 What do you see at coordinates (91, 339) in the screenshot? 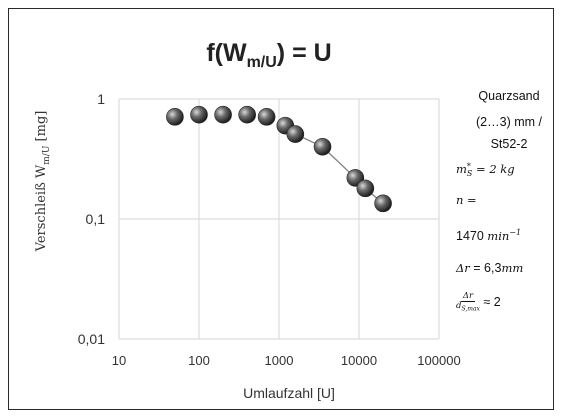
I see `y-tick-label: 0,01` at bounding box center [91, 339].